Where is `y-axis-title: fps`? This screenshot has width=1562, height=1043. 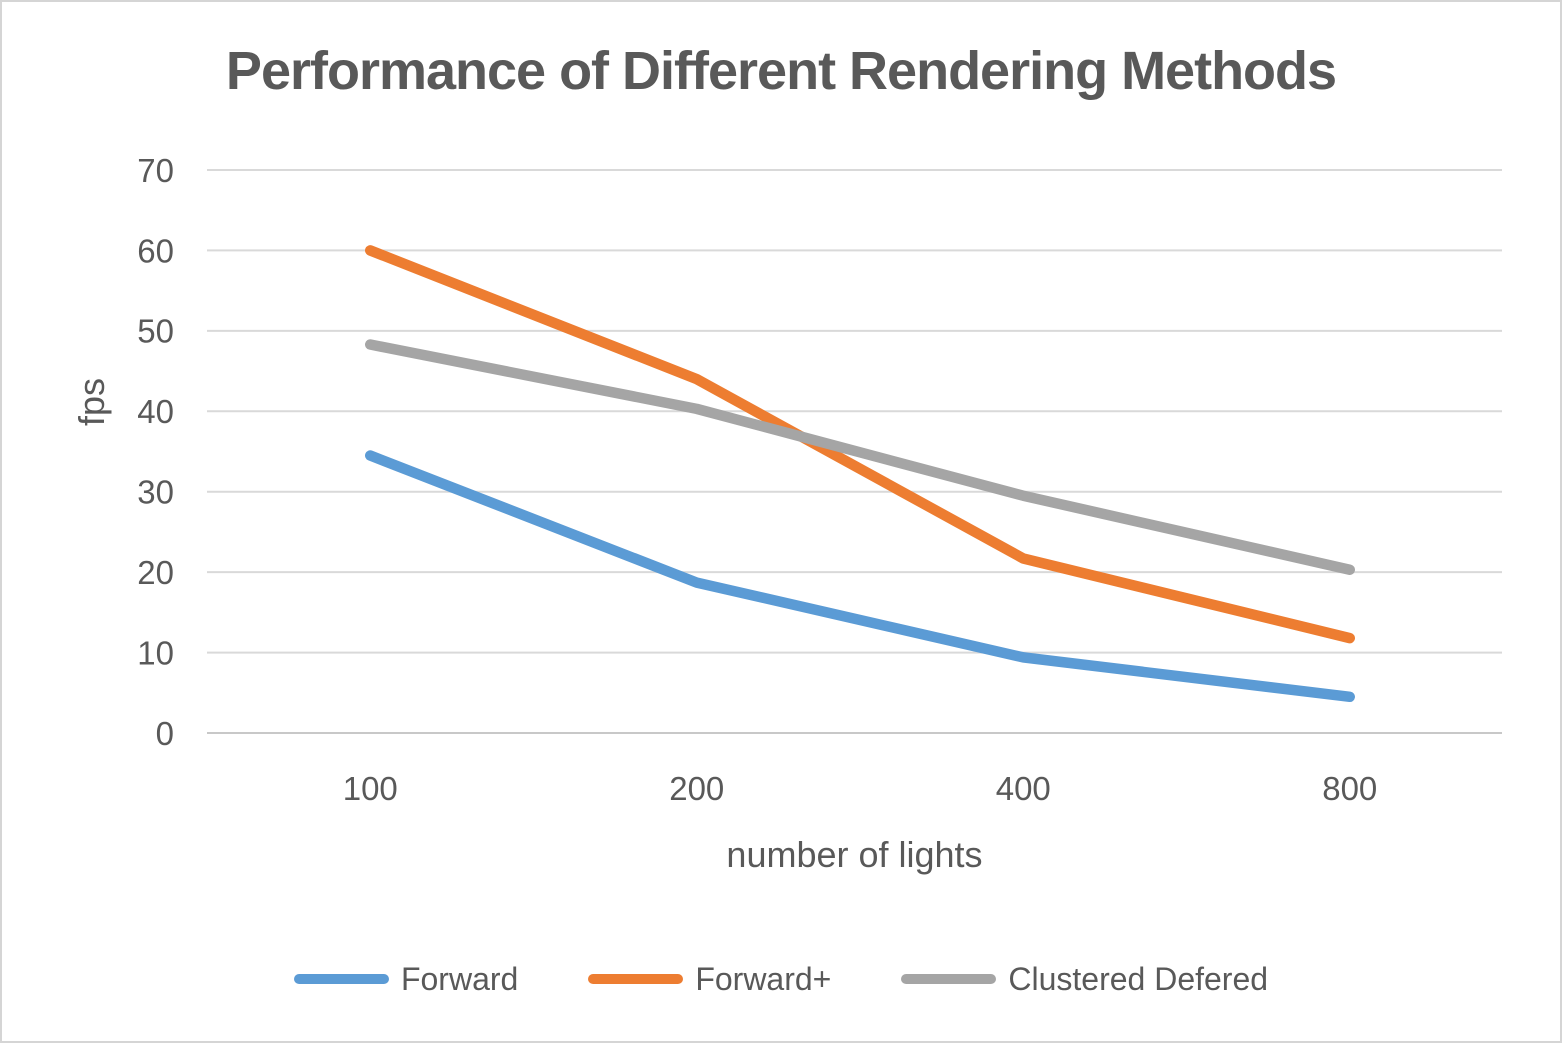
y-axis-title: fps is located at coordinates (91, 402).